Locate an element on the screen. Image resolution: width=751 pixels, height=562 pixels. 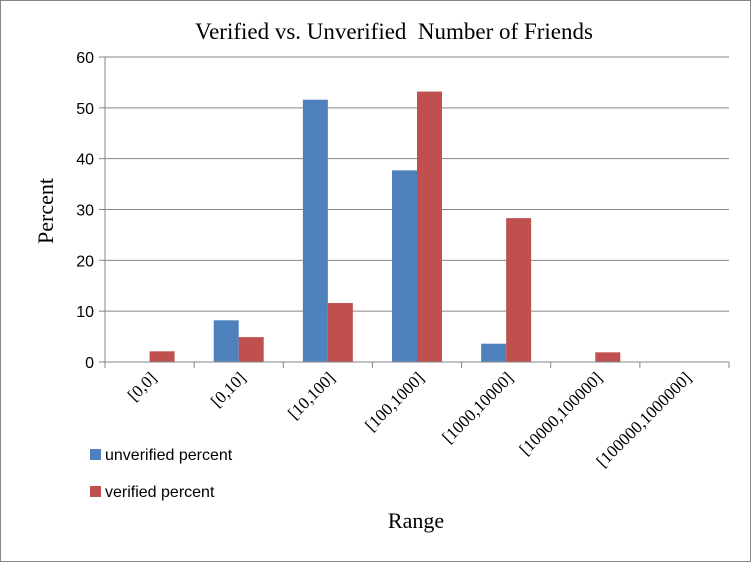
legend-label: unverified percent is located at coordinates (169, 455).